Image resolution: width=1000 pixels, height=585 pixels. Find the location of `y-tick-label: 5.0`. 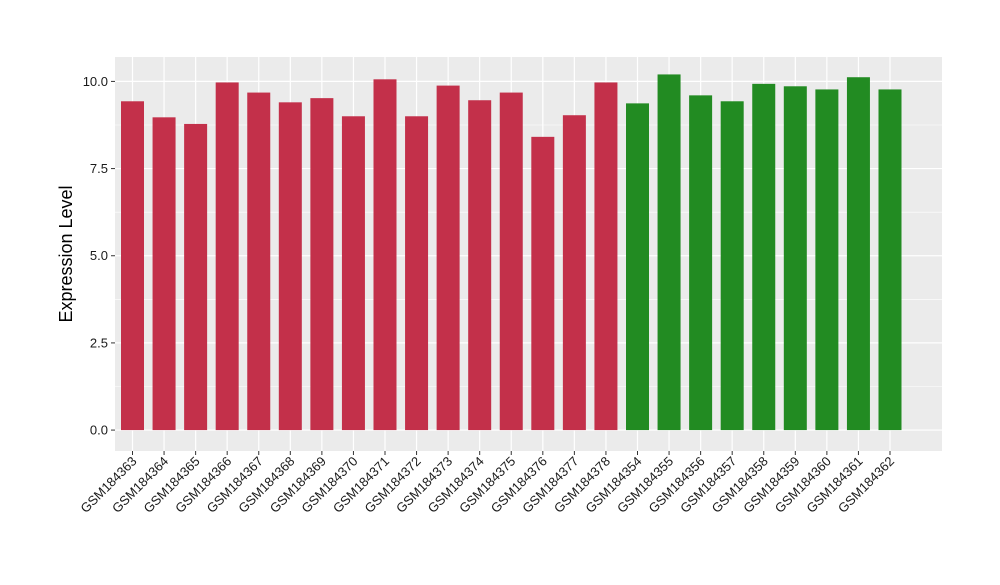

y-tick-label: 5.0 is located at coordinates (99, 255).